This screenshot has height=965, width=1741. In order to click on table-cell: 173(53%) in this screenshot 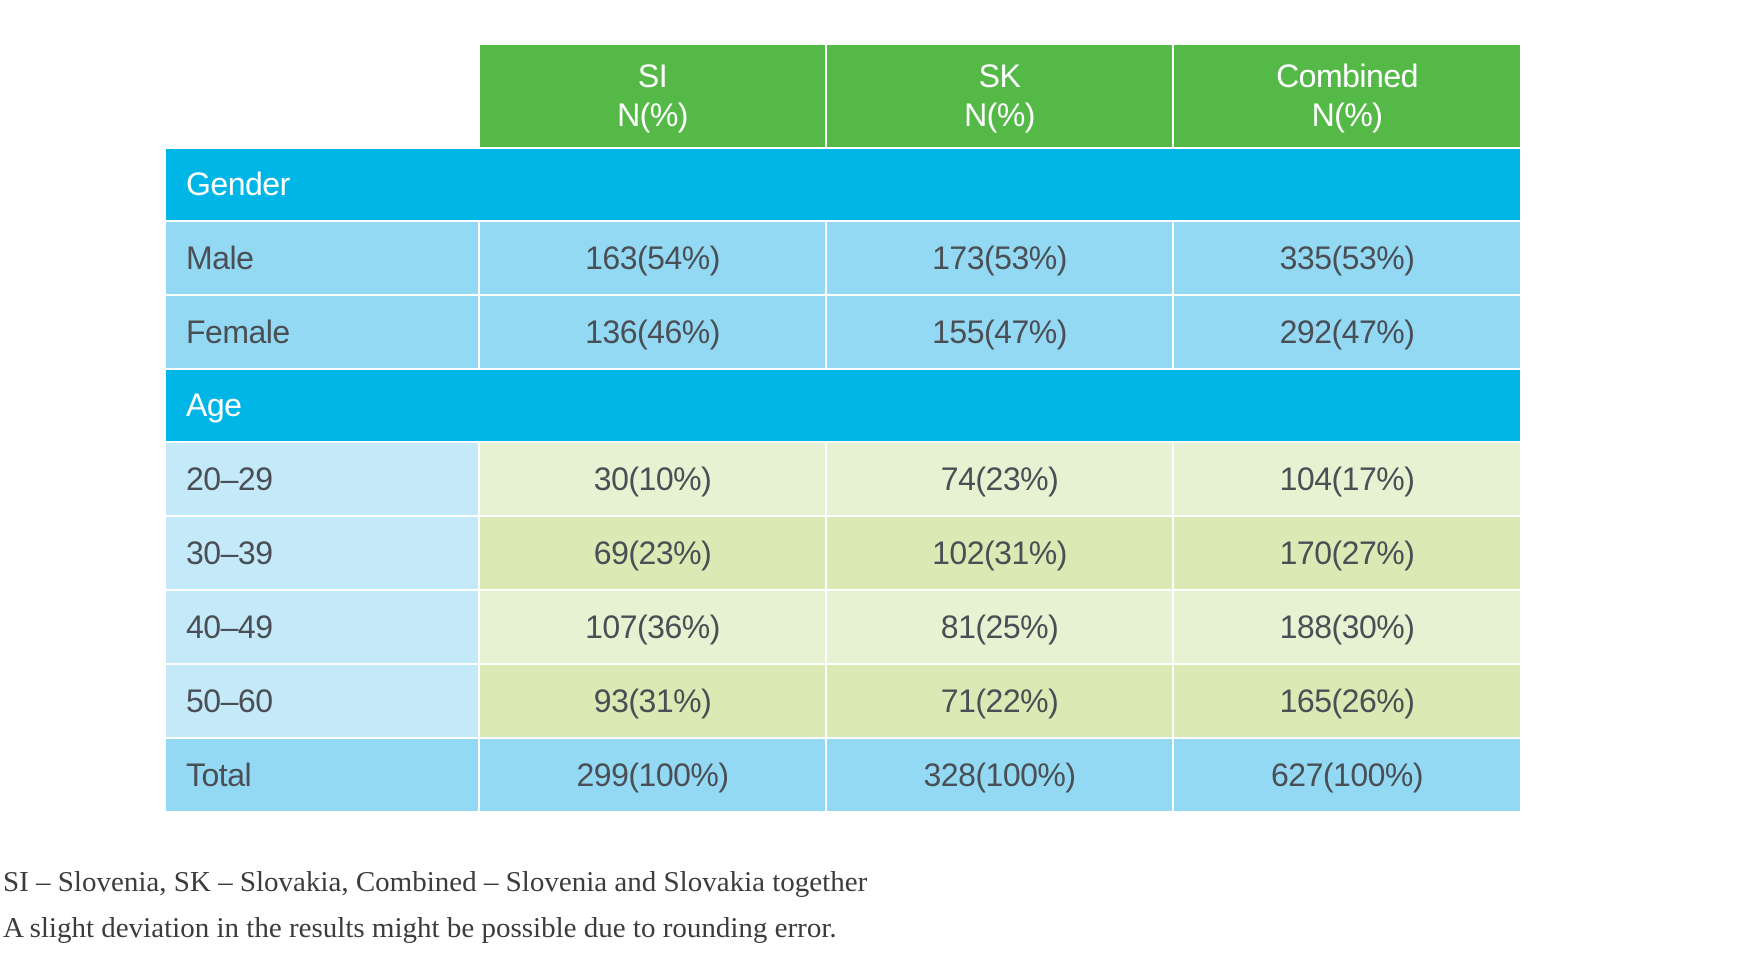, I will do `click(1000, 259)`.